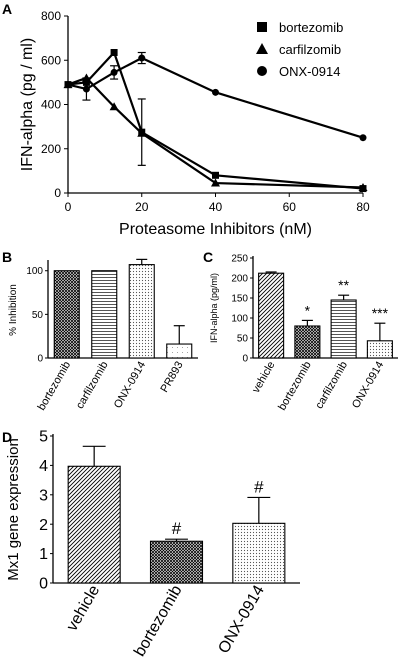 The height and width of the screenshot is (664, 400). What do you see at coordinates (27, 104) in the screenshot?
I see `y-axis-label: IFN-alpha (pg / ml)` at bounding box center [27, 104].